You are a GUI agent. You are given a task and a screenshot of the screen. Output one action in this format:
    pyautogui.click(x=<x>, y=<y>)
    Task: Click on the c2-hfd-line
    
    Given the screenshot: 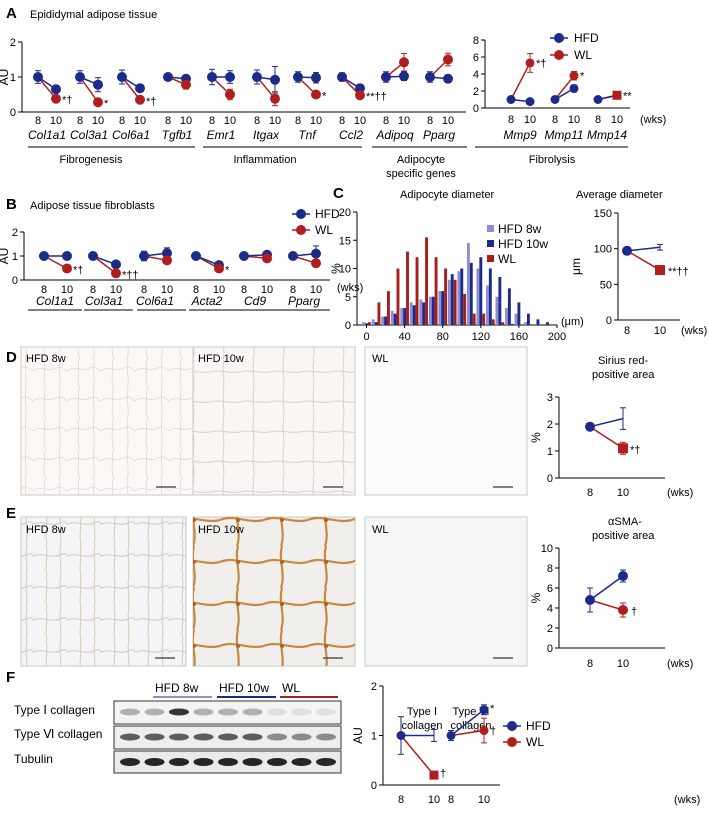 What is the action you would take?
    pyautogui.click(x=643, y=249)
    